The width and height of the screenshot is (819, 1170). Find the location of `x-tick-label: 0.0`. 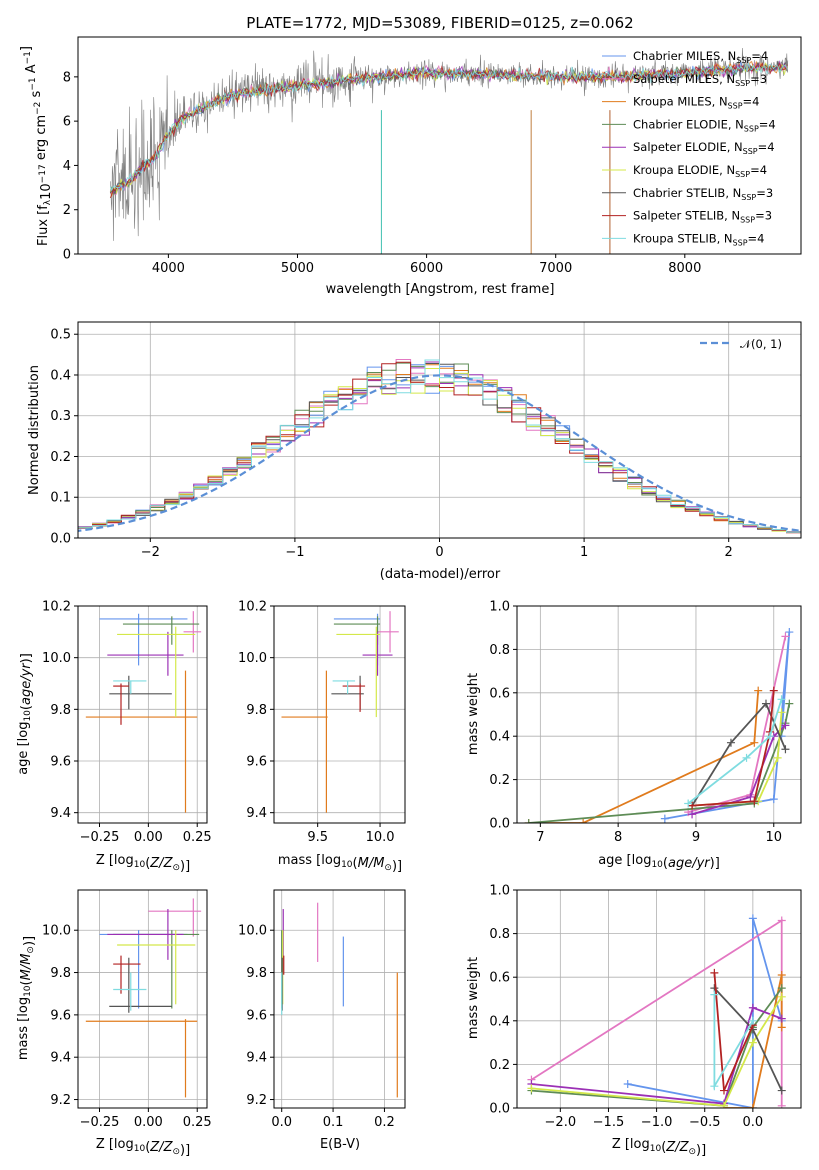

x-tick-label: 0.0 is located at coordinates (753, 1122).